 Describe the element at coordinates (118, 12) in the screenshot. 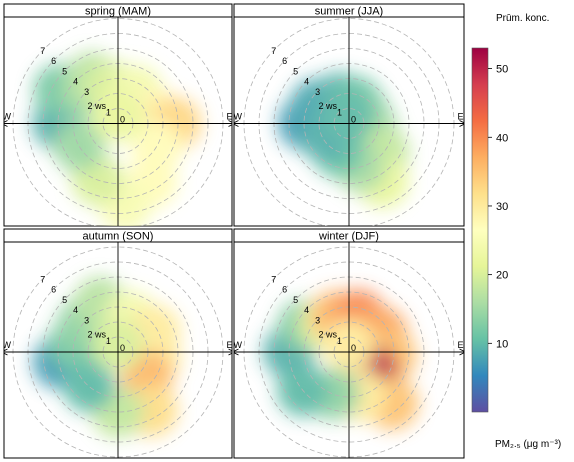

I see `panel-title: spring (MAM)` at that location.